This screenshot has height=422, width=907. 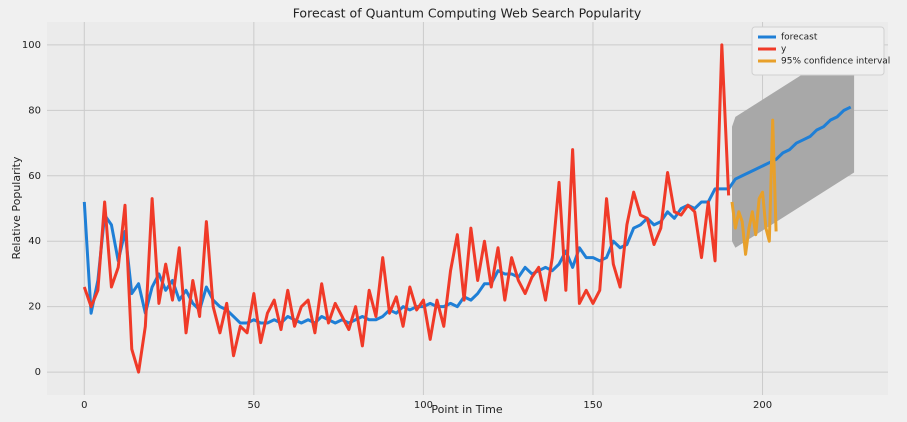 What do you see at coordinates (34, 307) in the screenshot?
I see `y-tick-label: 20` at bounding box center [34, 307].